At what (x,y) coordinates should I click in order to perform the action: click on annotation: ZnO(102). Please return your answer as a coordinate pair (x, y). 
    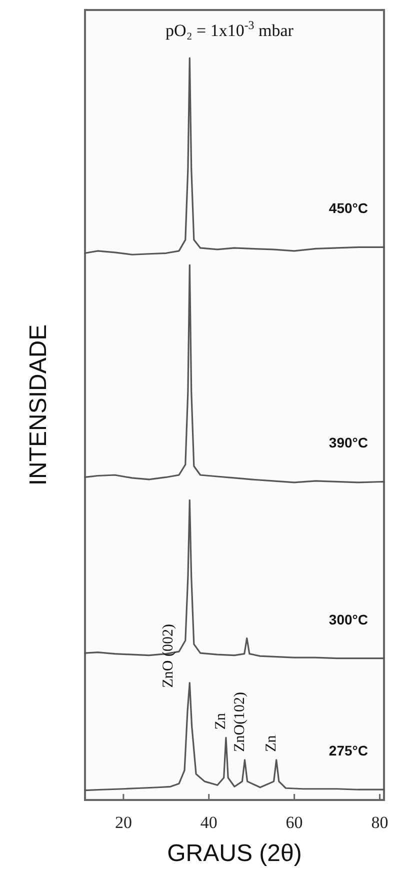
    Looking at the image, I should click on (240, 722).